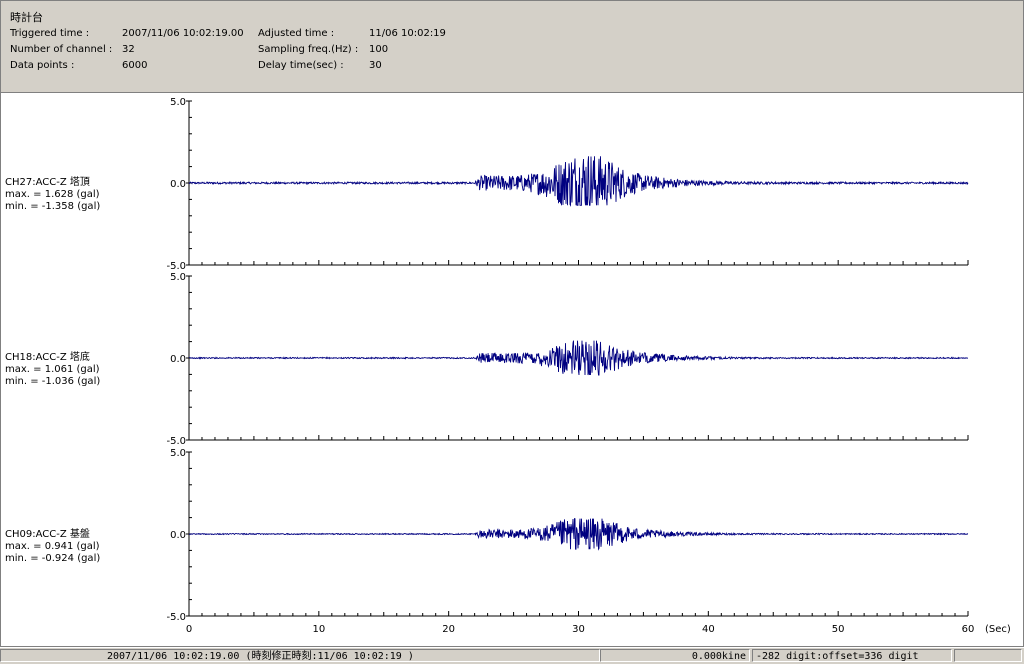  I want to click on channels-label: Number of channel :, so click(61, 49).